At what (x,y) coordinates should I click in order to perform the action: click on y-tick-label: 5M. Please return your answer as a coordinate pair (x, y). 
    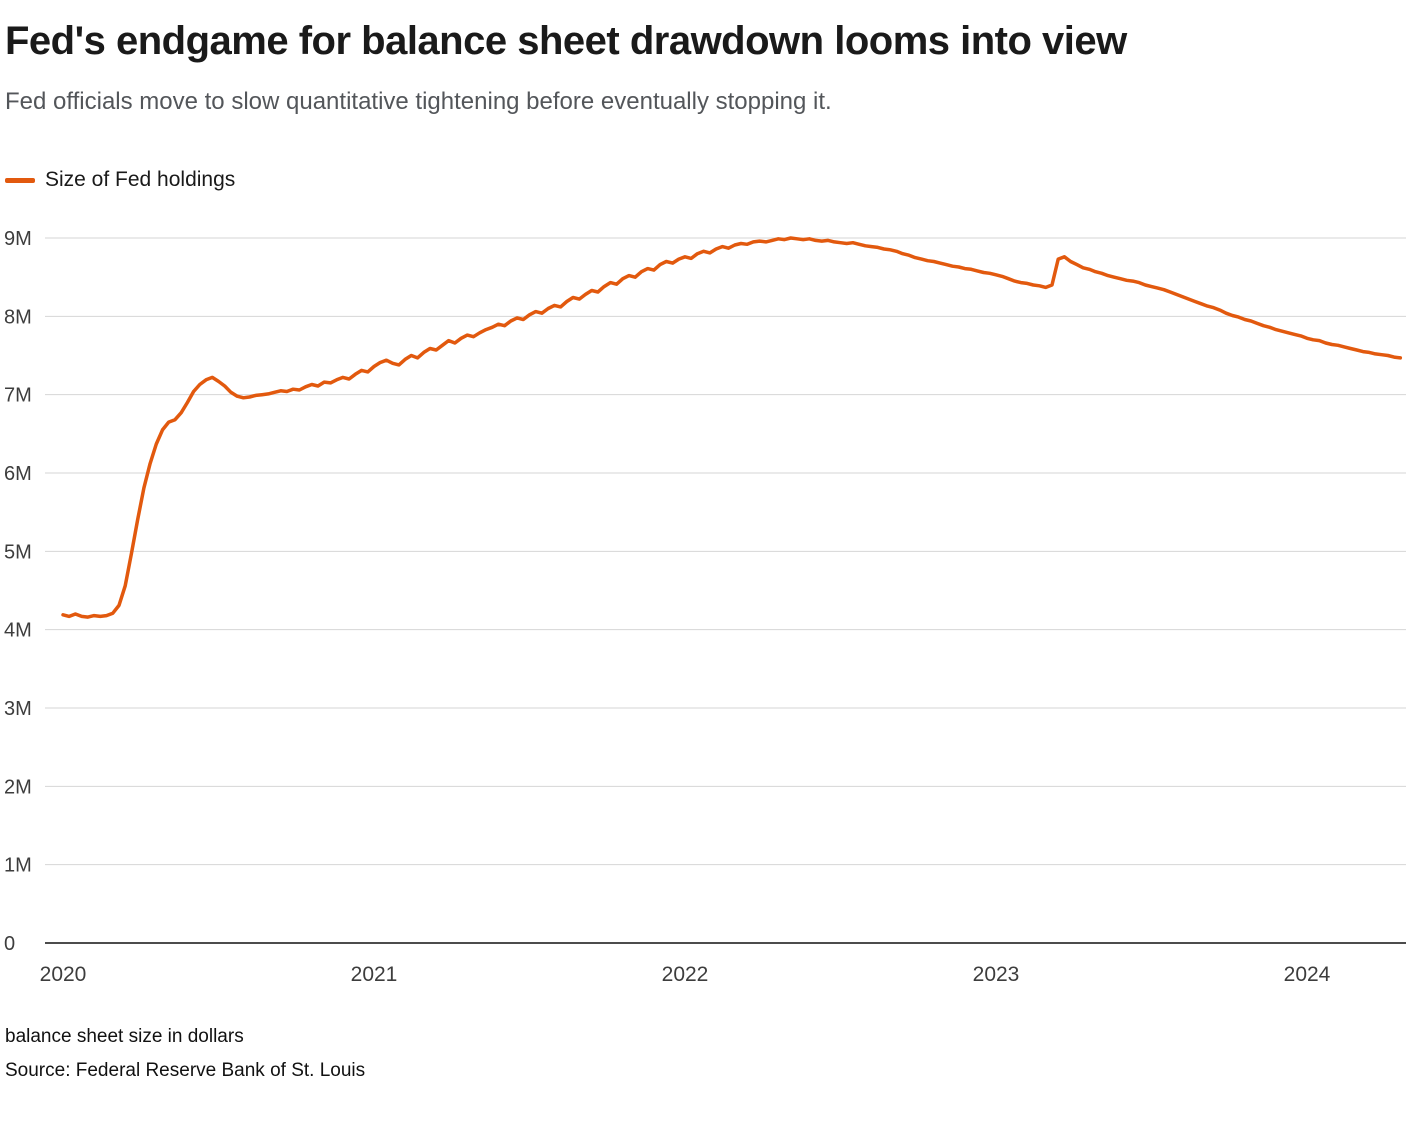
    Looking at the image, I should click on (18, 552).